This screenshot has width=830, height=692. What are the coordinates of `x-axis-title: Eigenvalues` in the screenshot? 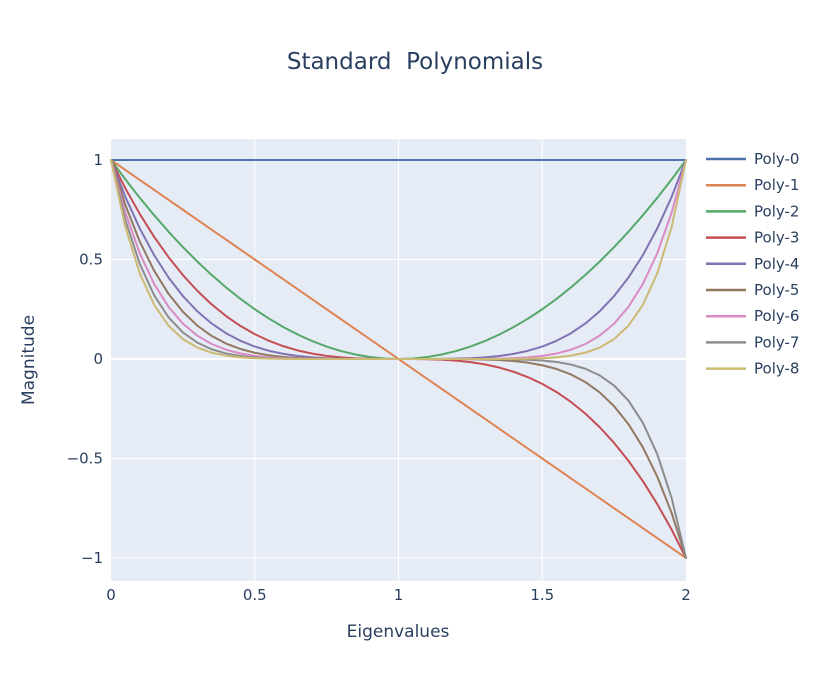 It's located at (398, 632).